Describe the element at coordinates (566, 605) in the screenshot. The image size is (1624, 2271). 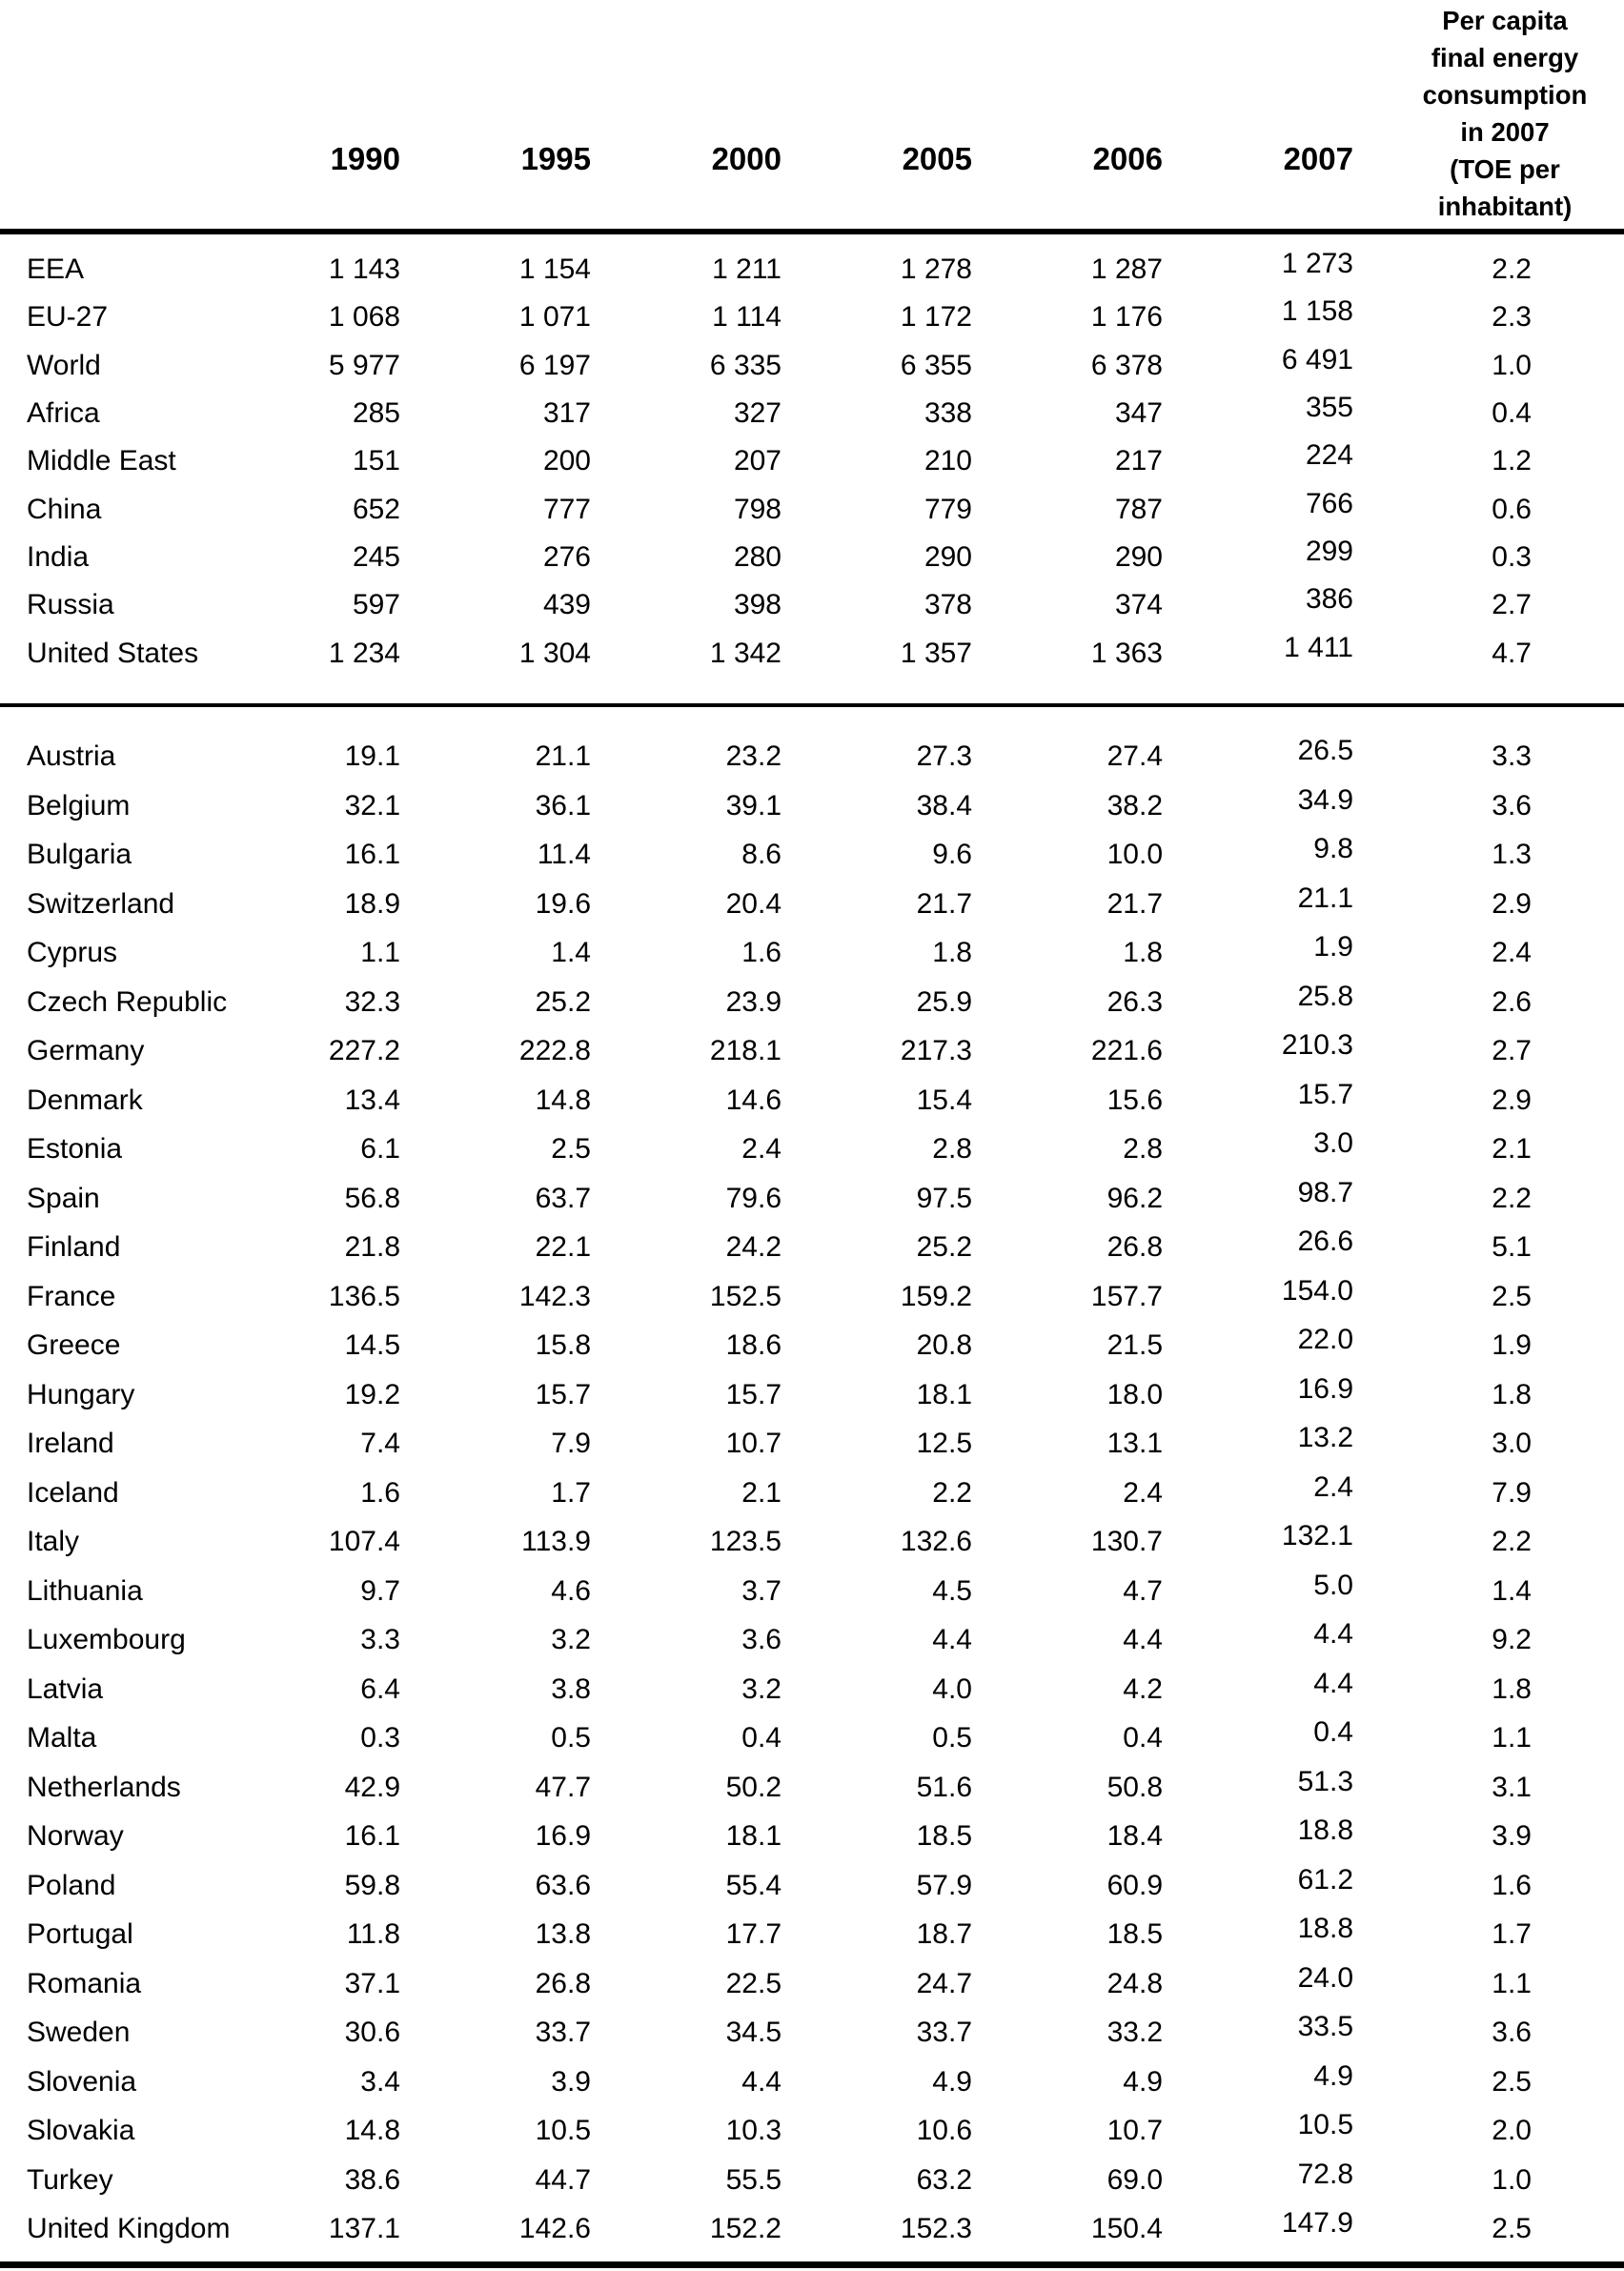
I see `value-1995: 439` at that location.